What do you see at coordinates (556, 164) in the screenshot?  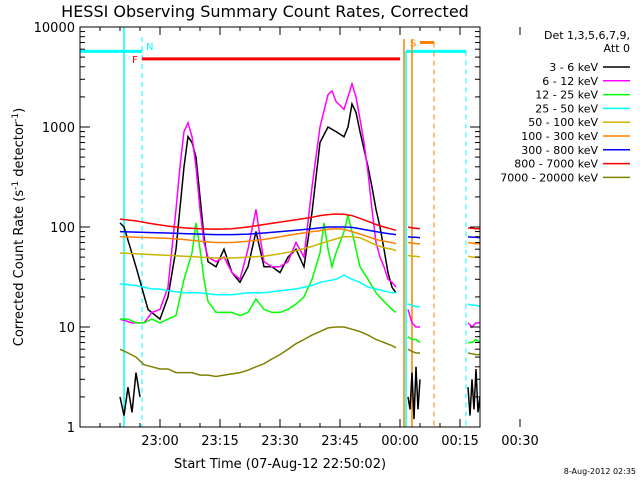 I see `legend-label-7: 800 - 7000 keV` at bounding box center [556, 164].